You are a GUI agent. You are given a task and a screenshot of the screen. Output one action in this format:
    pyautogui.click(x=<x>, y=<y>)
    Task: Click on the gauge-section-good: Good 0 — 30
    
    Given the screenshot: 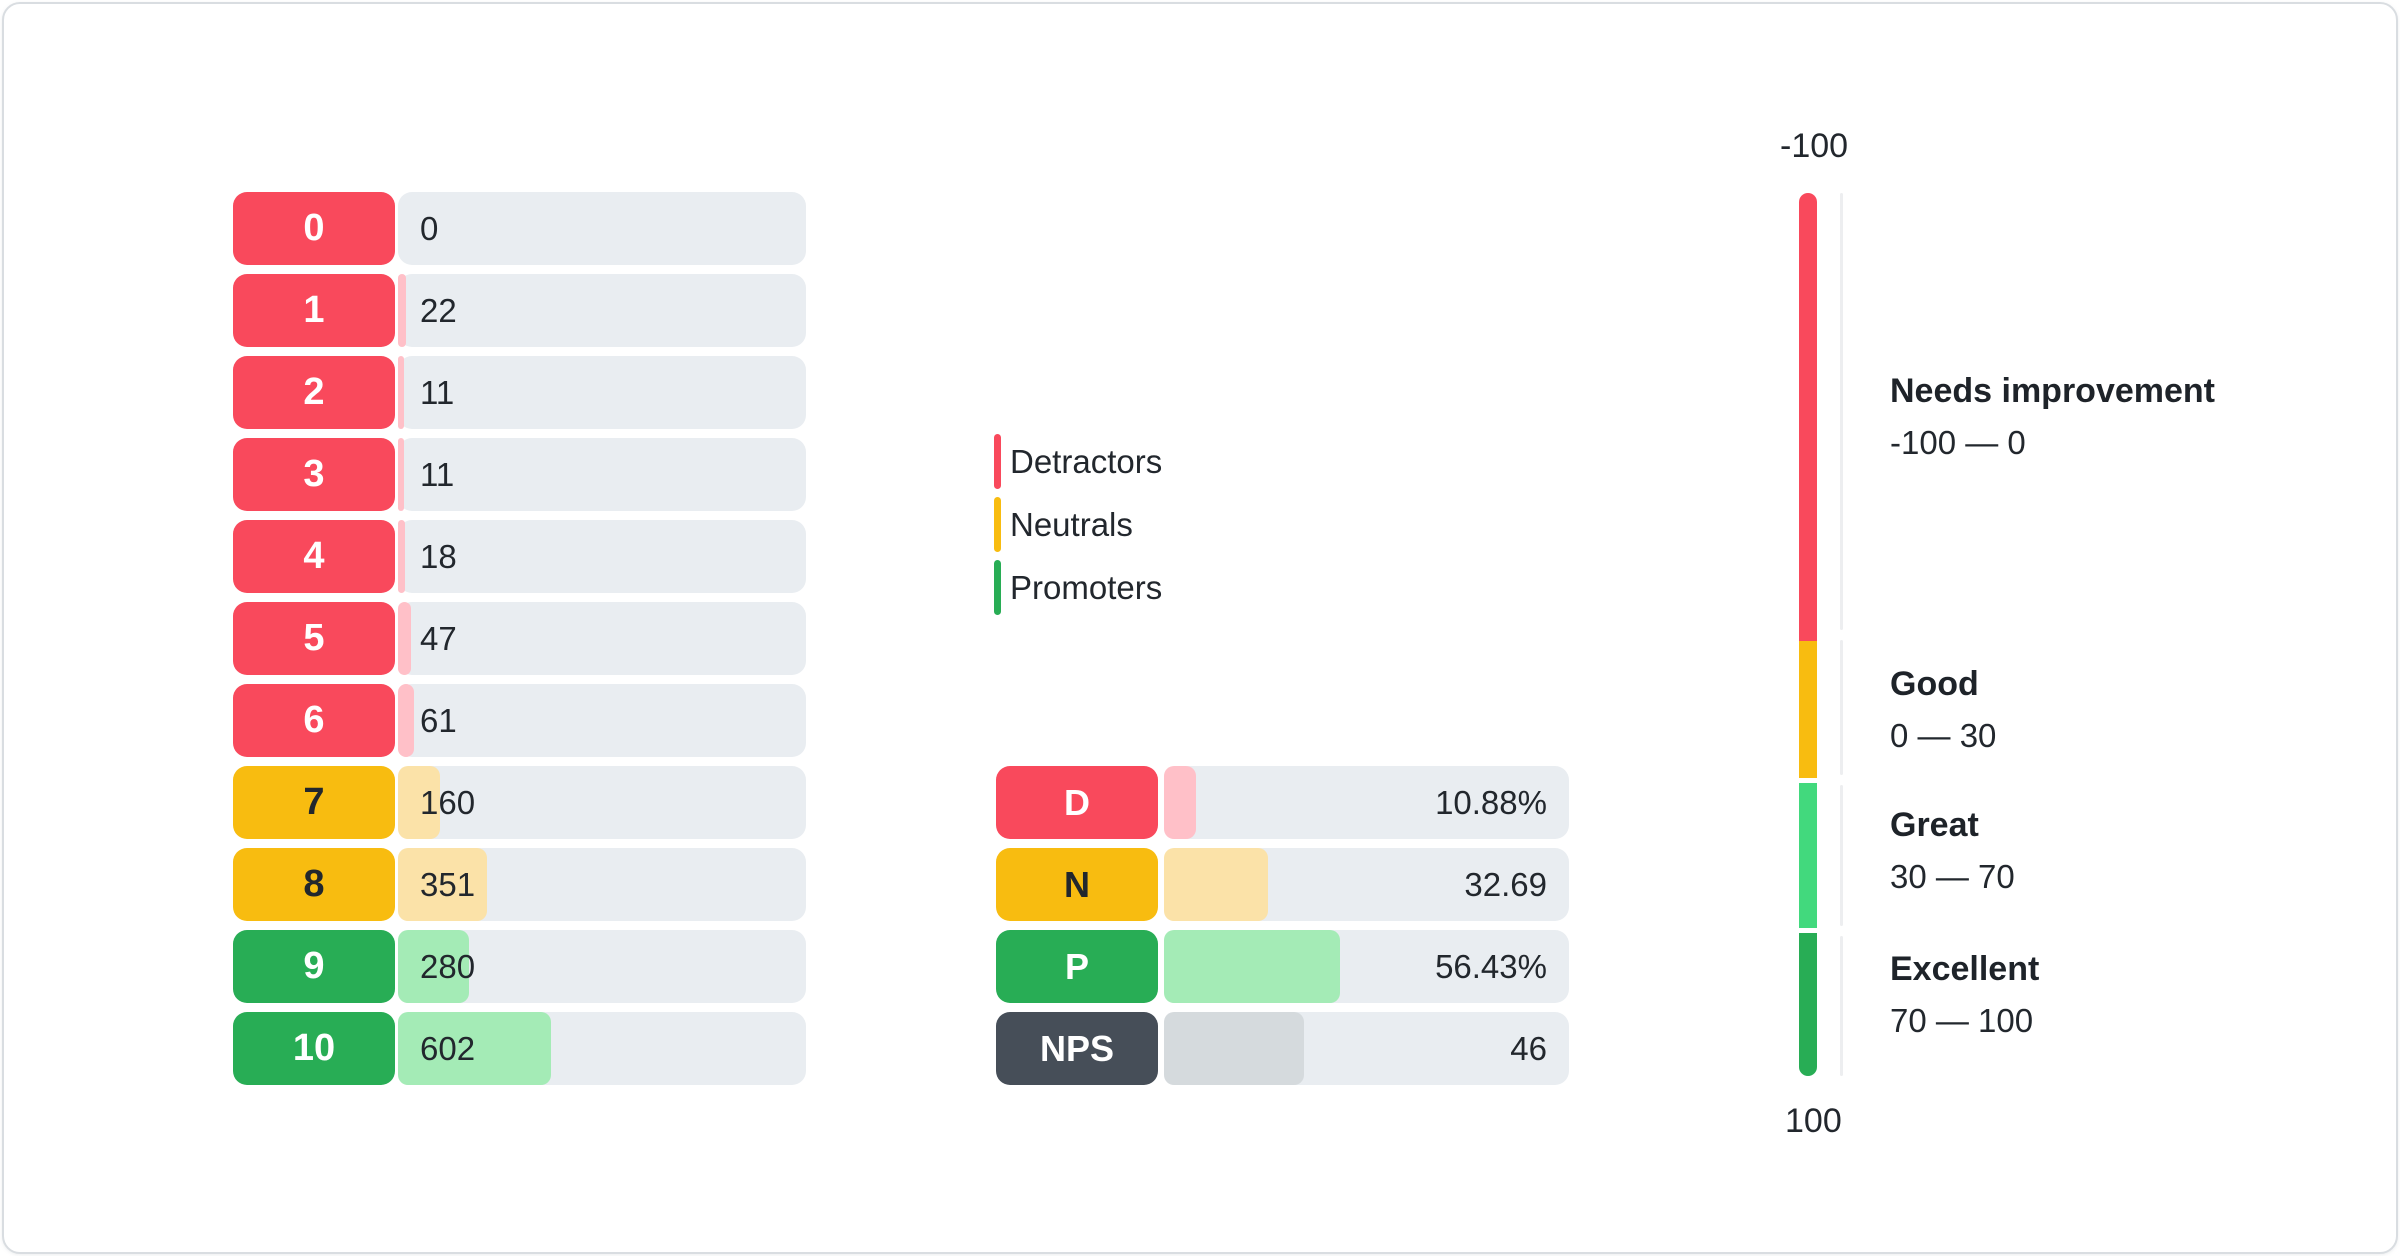 What is the action you would take?
    pyautogui.click(x=2130, y=710)
    